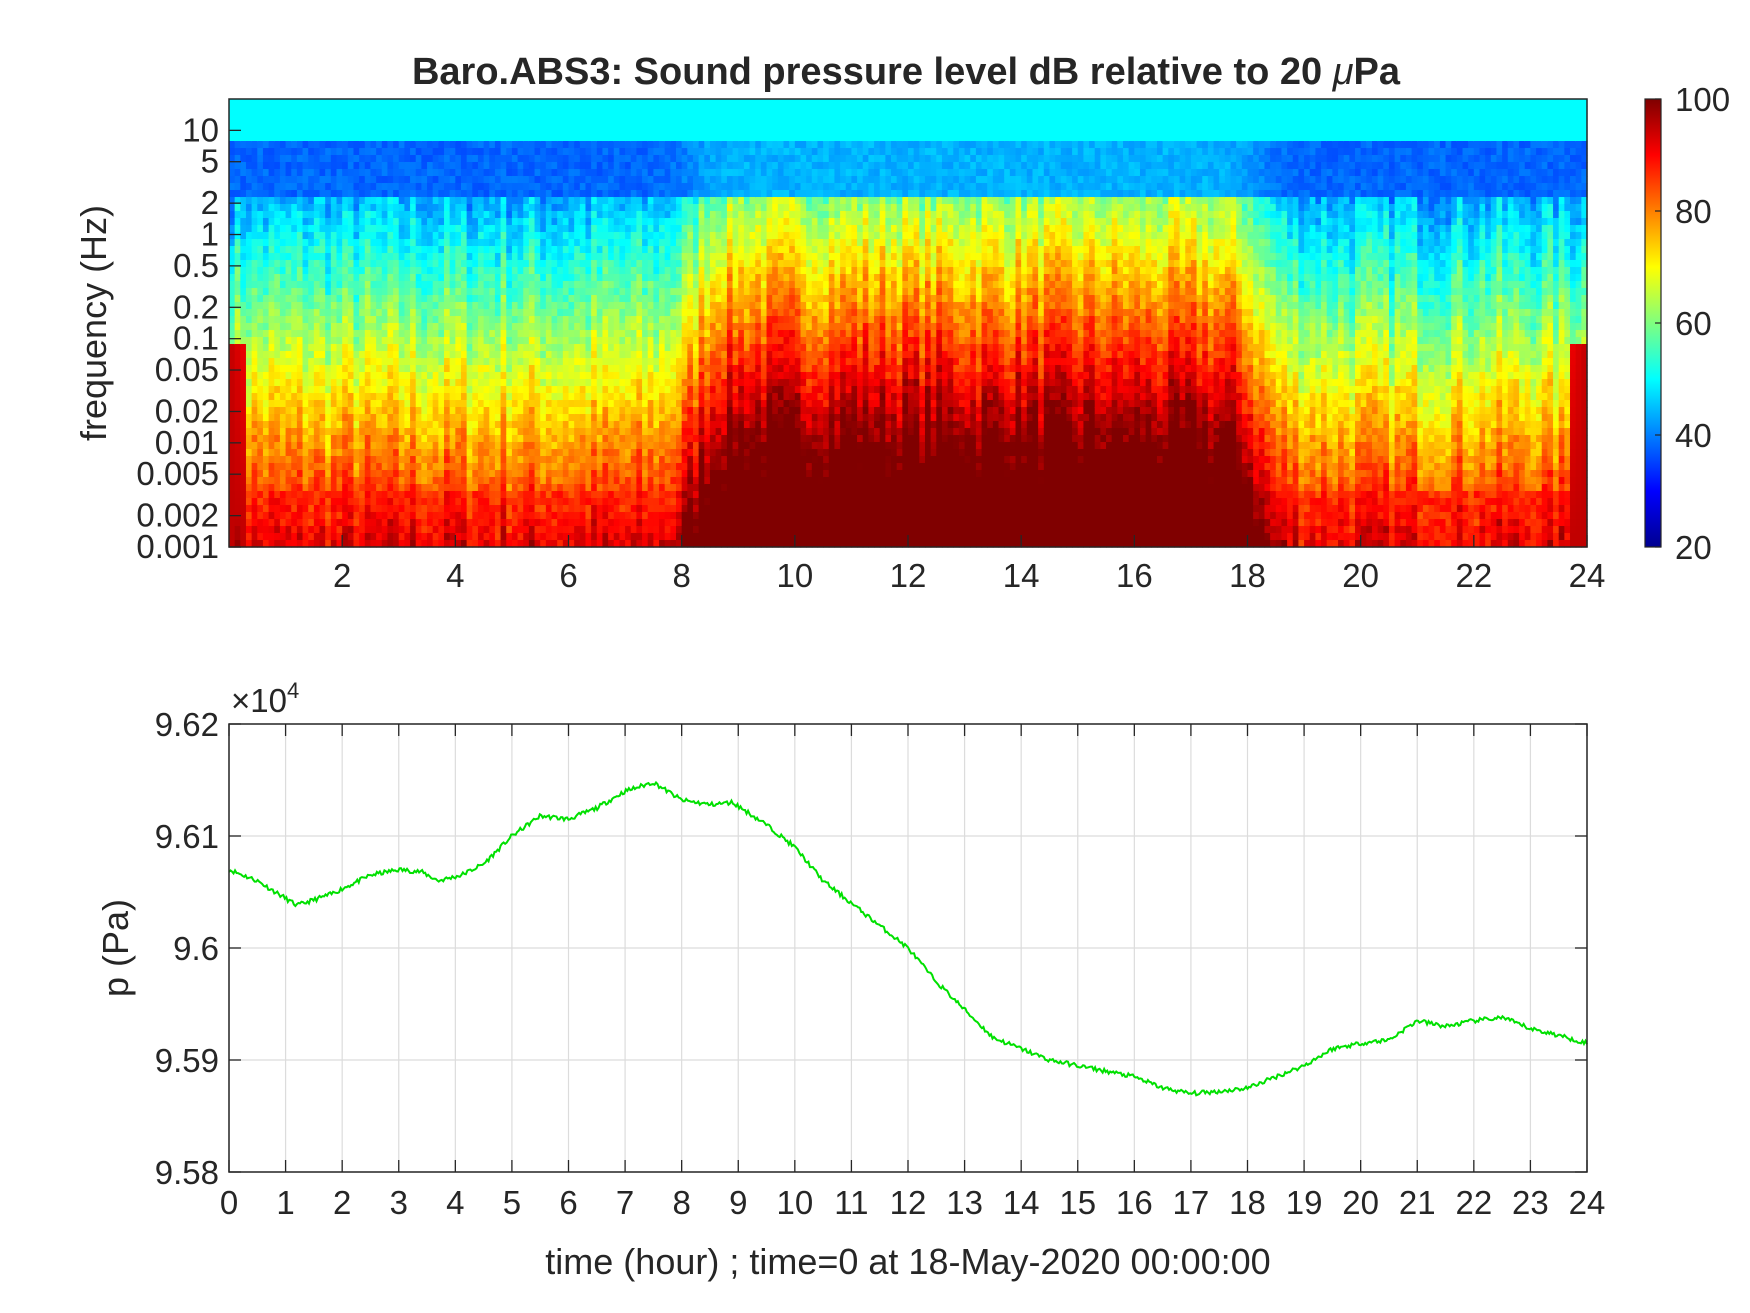 This screenshot has width=1750, height=1313. What do you see at coordinates (1702, 99) in the screenshot?
I see `colorbar-tick-label: 100` at bounding box center [1702, 99].